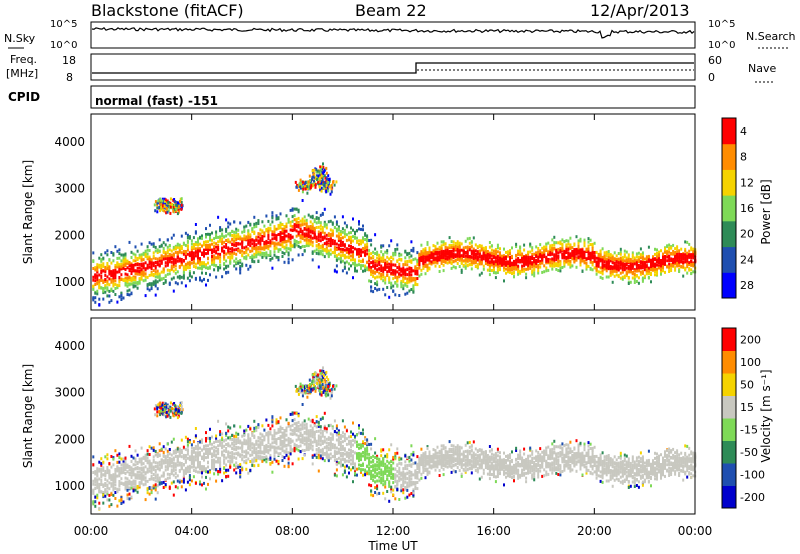 This screenshot has height=554, width=800. What do you see at coordinates (721, 45) in the screenshot?
I see `noise-tick-low-right: 10^0` at bounding box center [721, 45].